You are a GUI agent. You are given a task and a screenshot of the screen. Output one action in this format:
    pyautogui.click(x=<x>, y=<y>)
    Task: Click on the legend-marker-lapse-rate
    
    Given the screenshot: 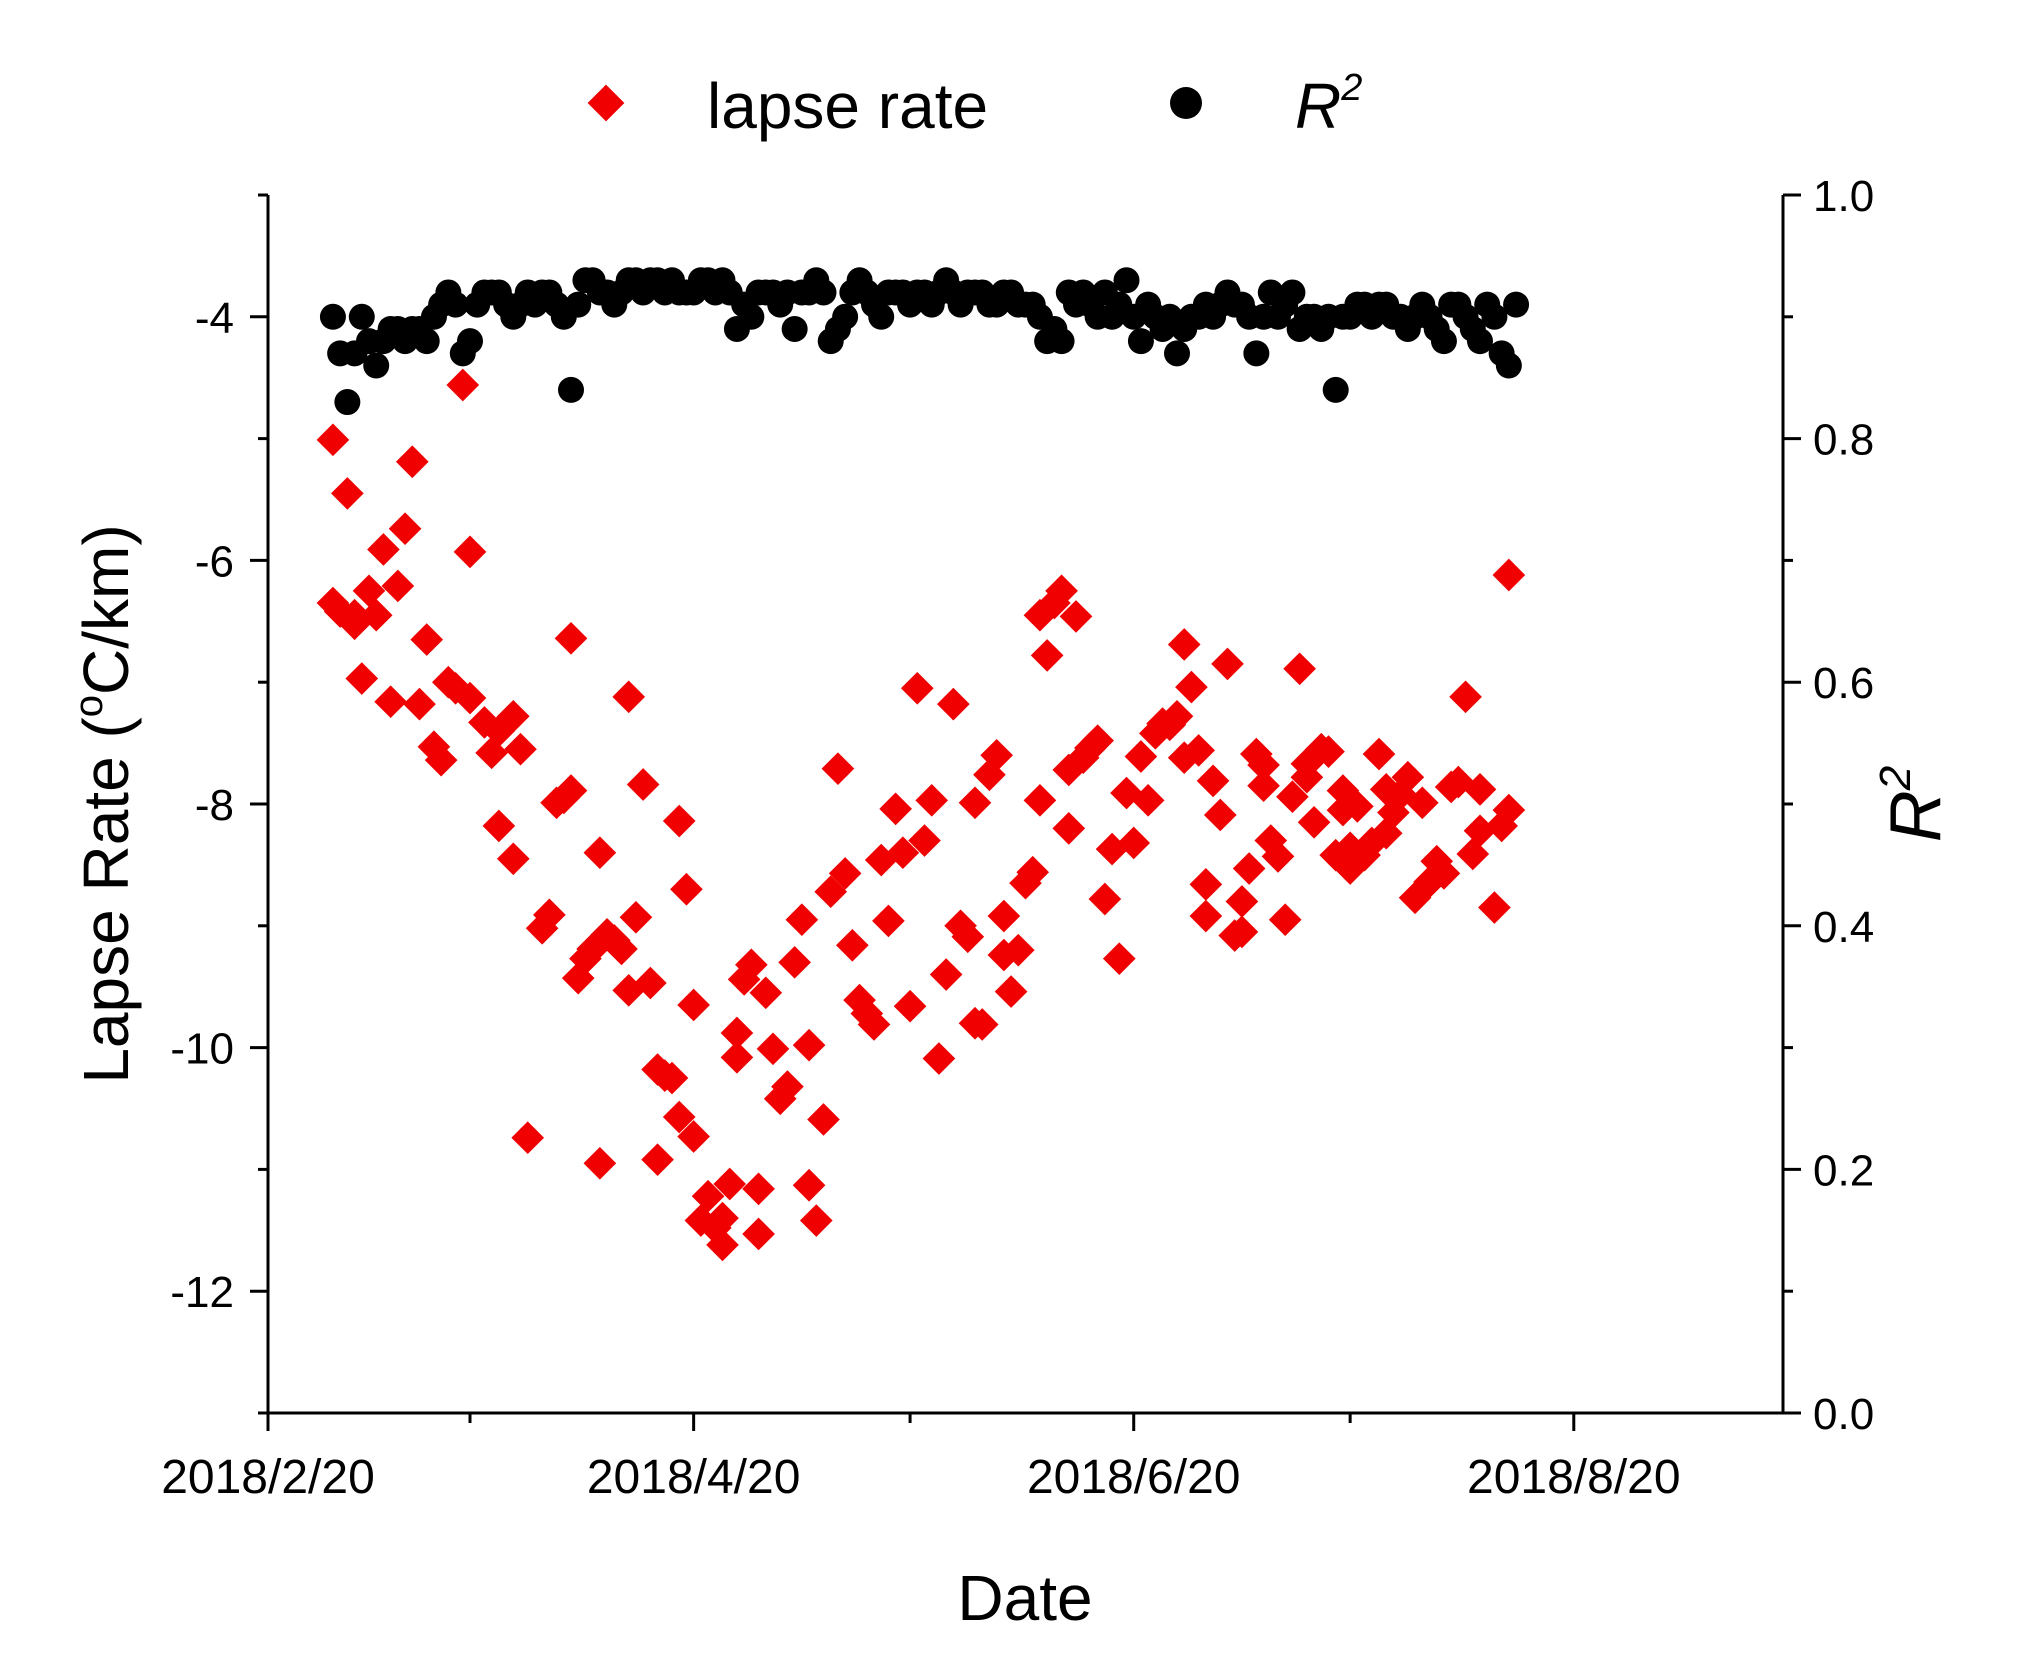 What is the action you would take?
    pyautogui.click(x=606, y=103)
    